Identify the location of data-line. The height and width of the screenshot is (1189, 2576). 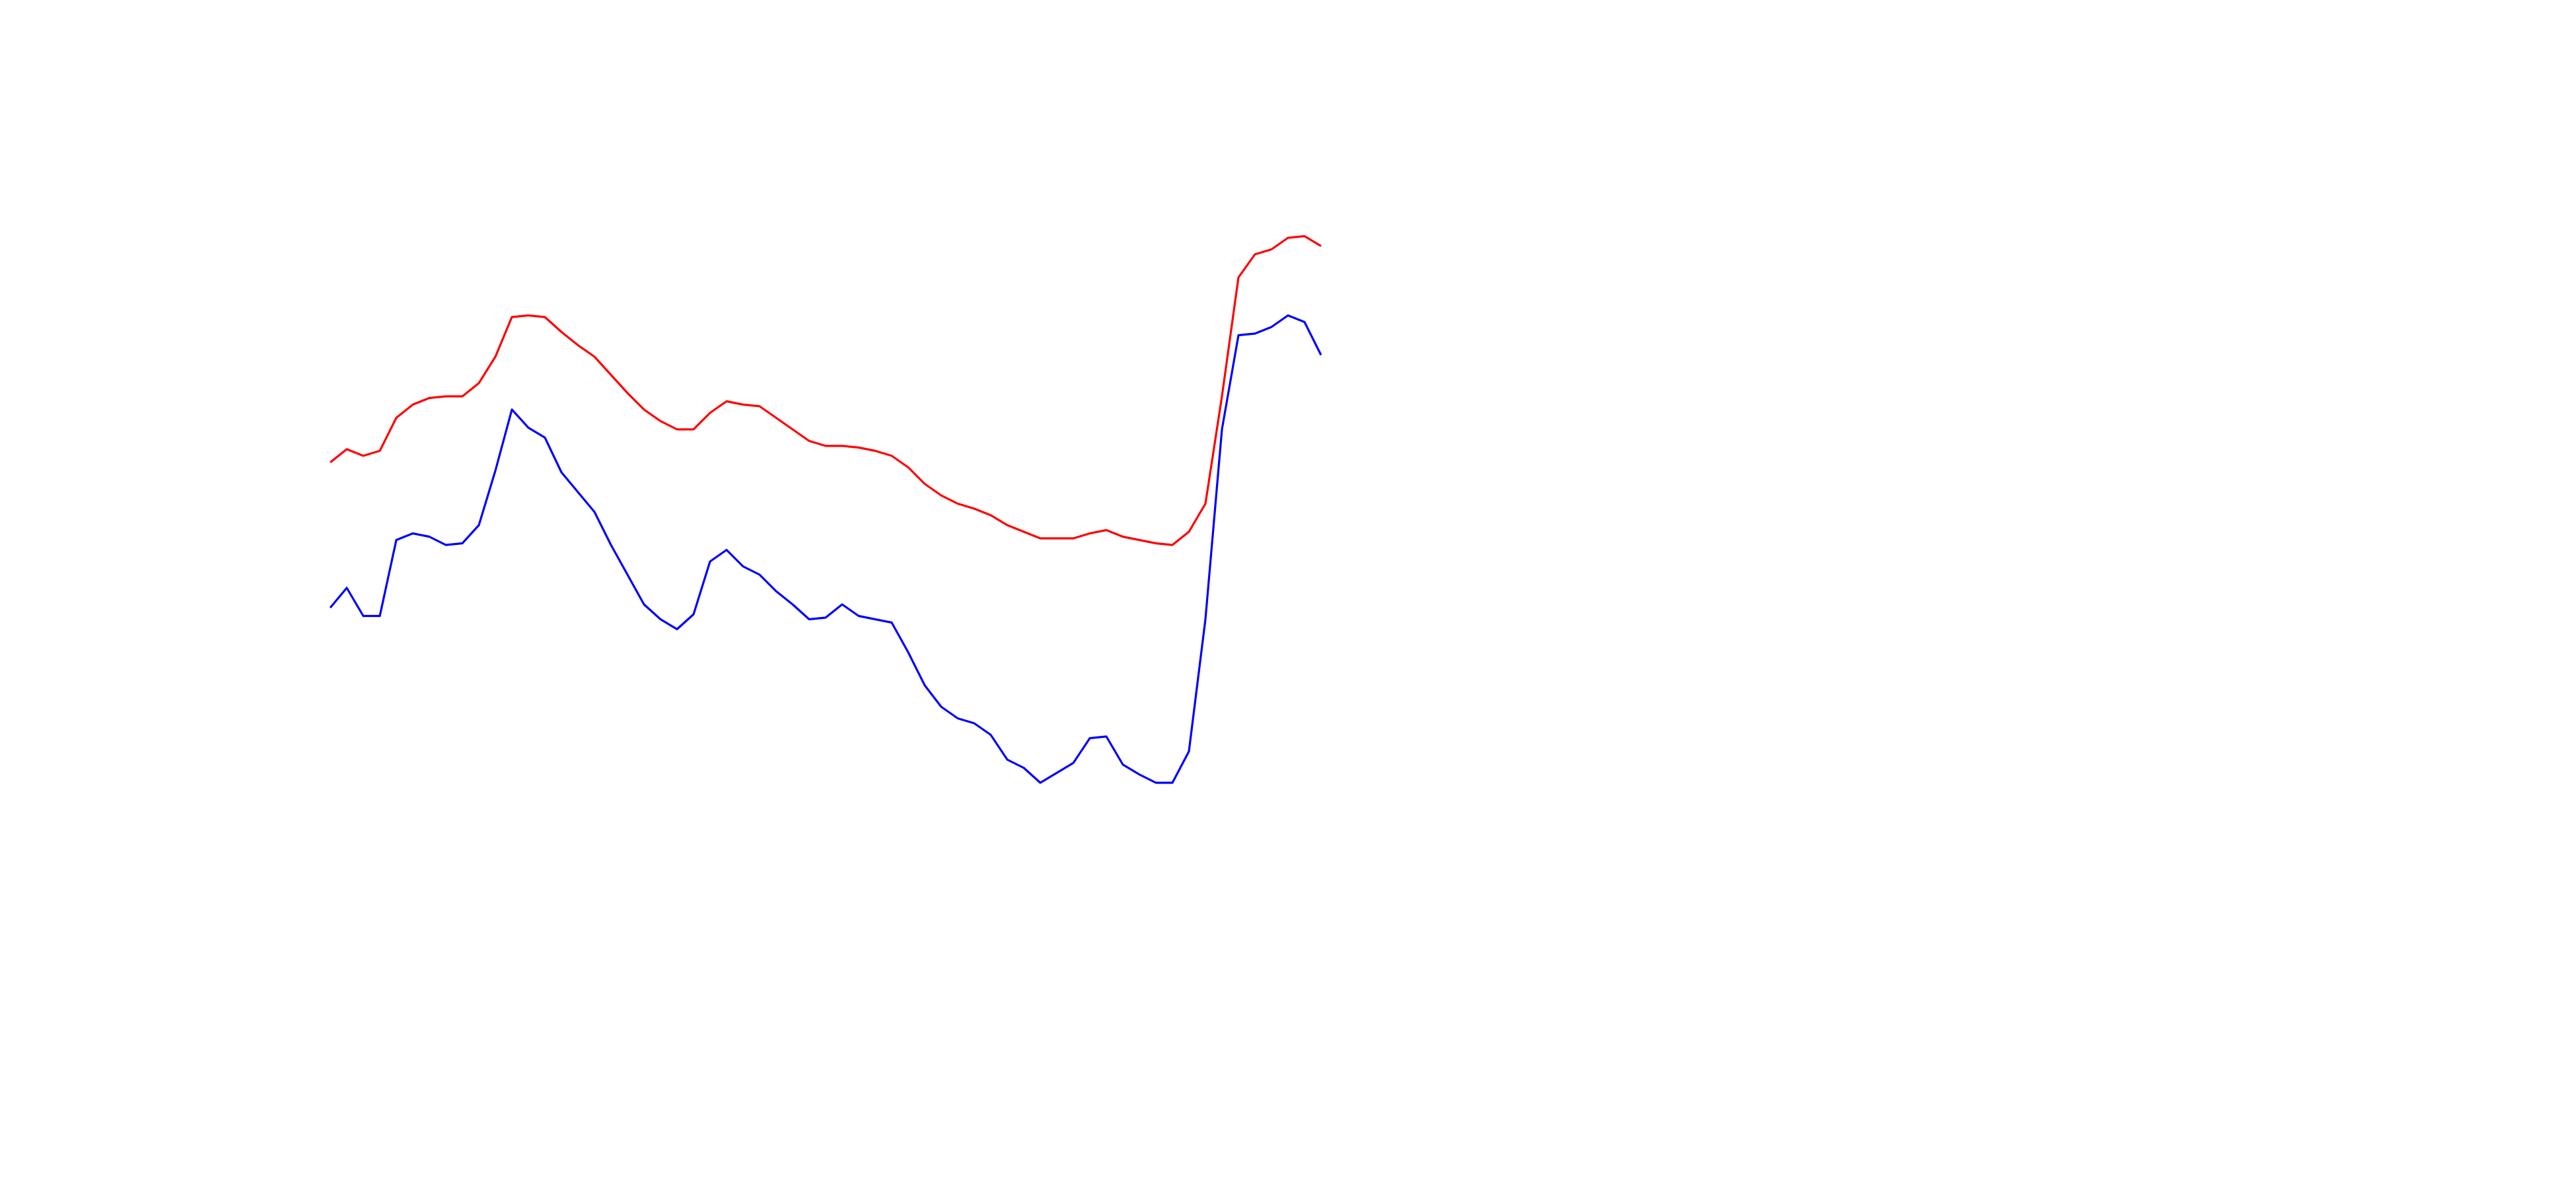
(826, 390).